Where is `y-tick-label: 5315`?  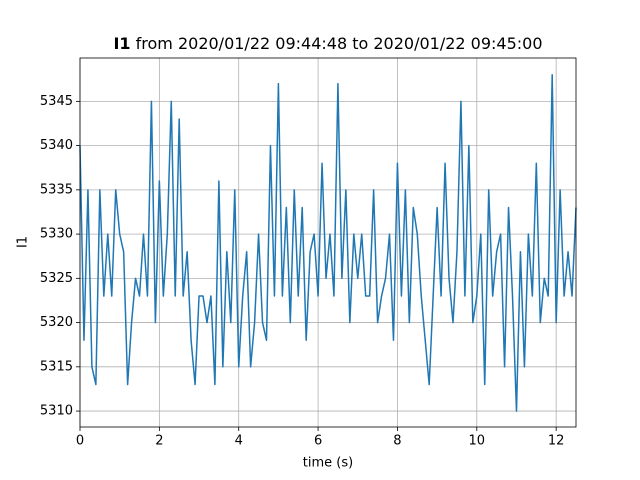 y-tick-label: 5315 is located at coordinates (56, 366).